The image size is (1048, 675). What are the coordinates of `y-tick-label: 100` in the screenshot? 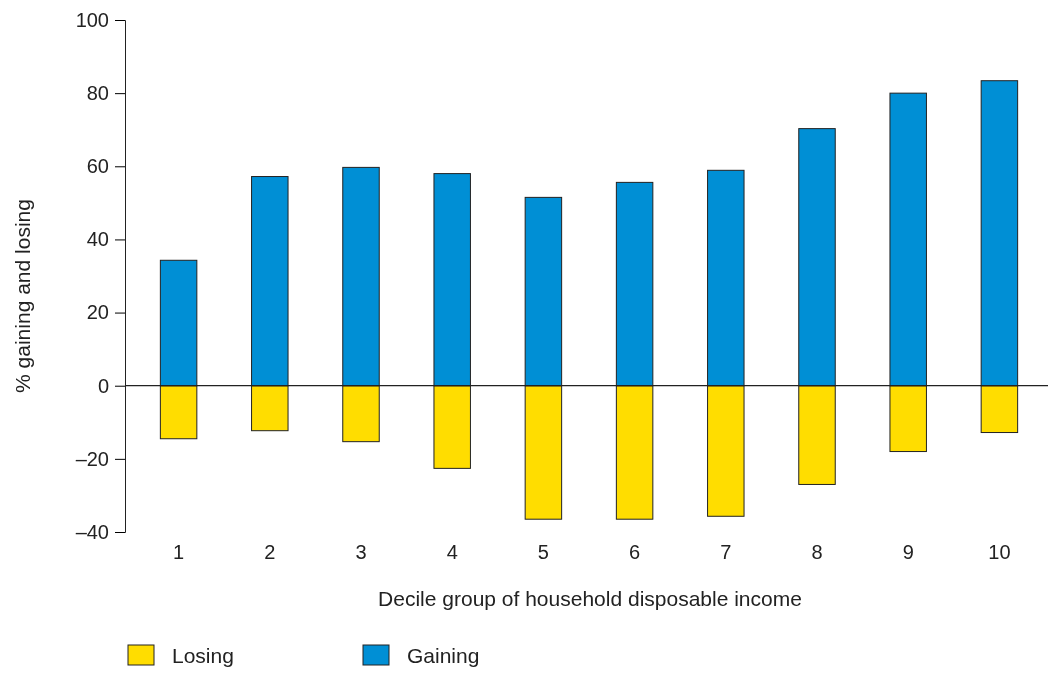 It's located at (92, 19).